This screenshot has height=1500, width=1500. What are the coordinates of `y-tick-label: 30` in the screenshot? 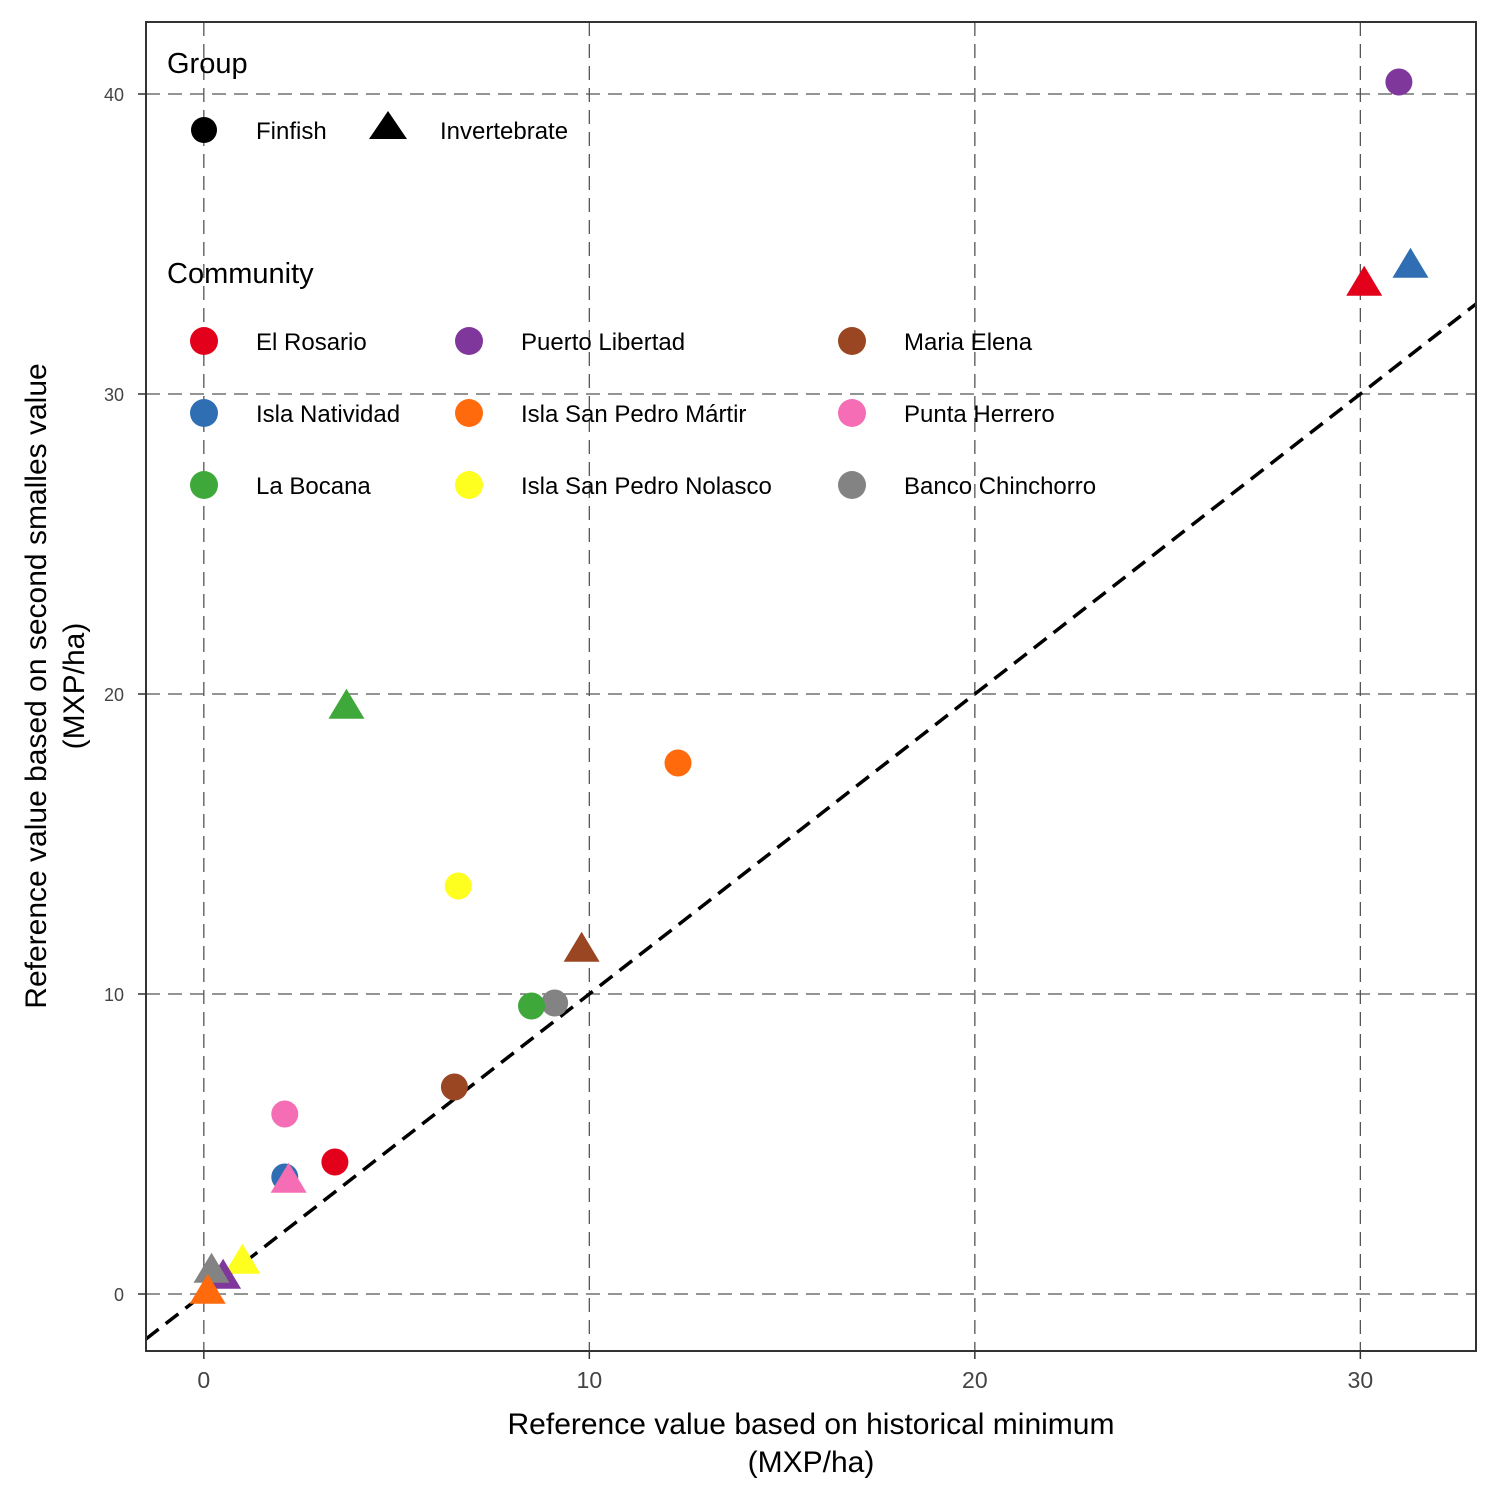 It's located at (114, 395).